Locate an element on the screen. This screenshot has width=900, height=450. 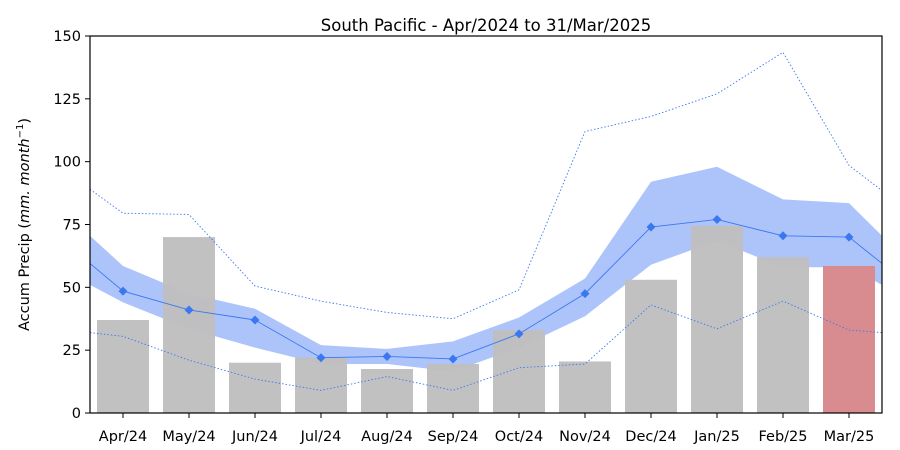
y-tick-label: 125 is located at coordinates (67, 100).